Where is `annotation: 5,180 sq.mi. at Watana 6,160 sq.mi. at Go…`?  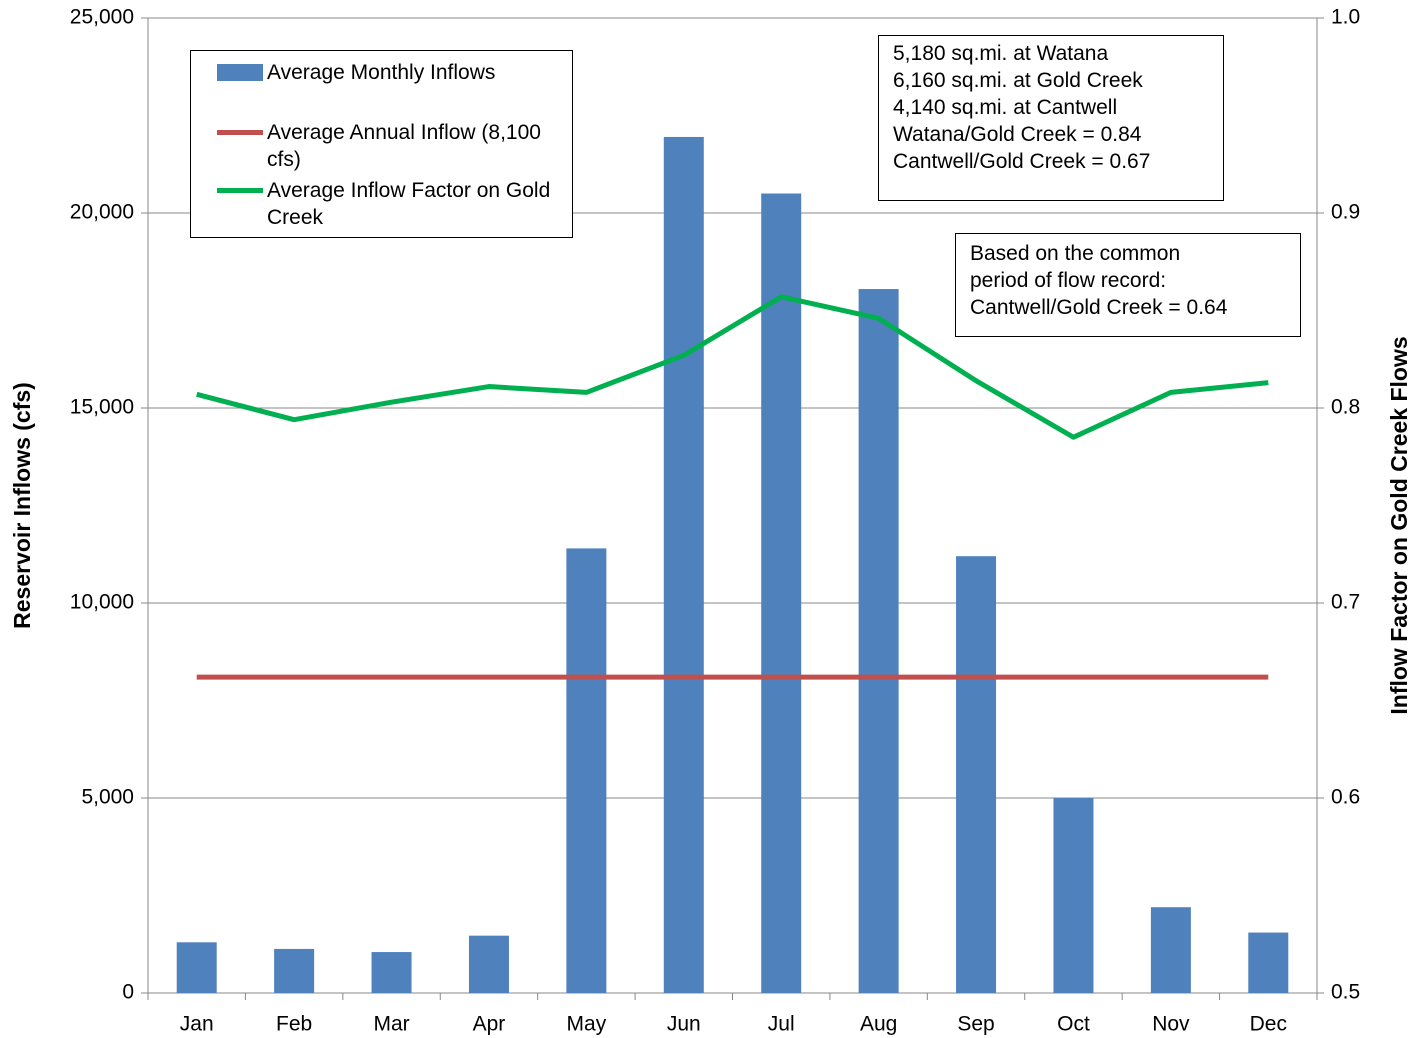 annotation: 5,180 sq.mi. at Watana 6,160 sq.mi. at Go… is located at coordinates (1051, 118).